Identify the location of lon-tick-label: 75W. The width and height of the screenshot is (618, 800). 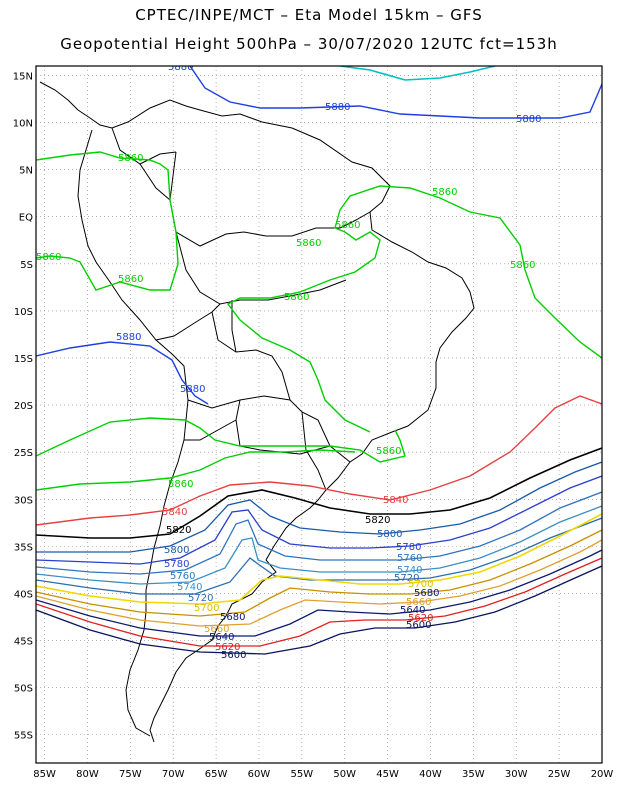
(130, 774).